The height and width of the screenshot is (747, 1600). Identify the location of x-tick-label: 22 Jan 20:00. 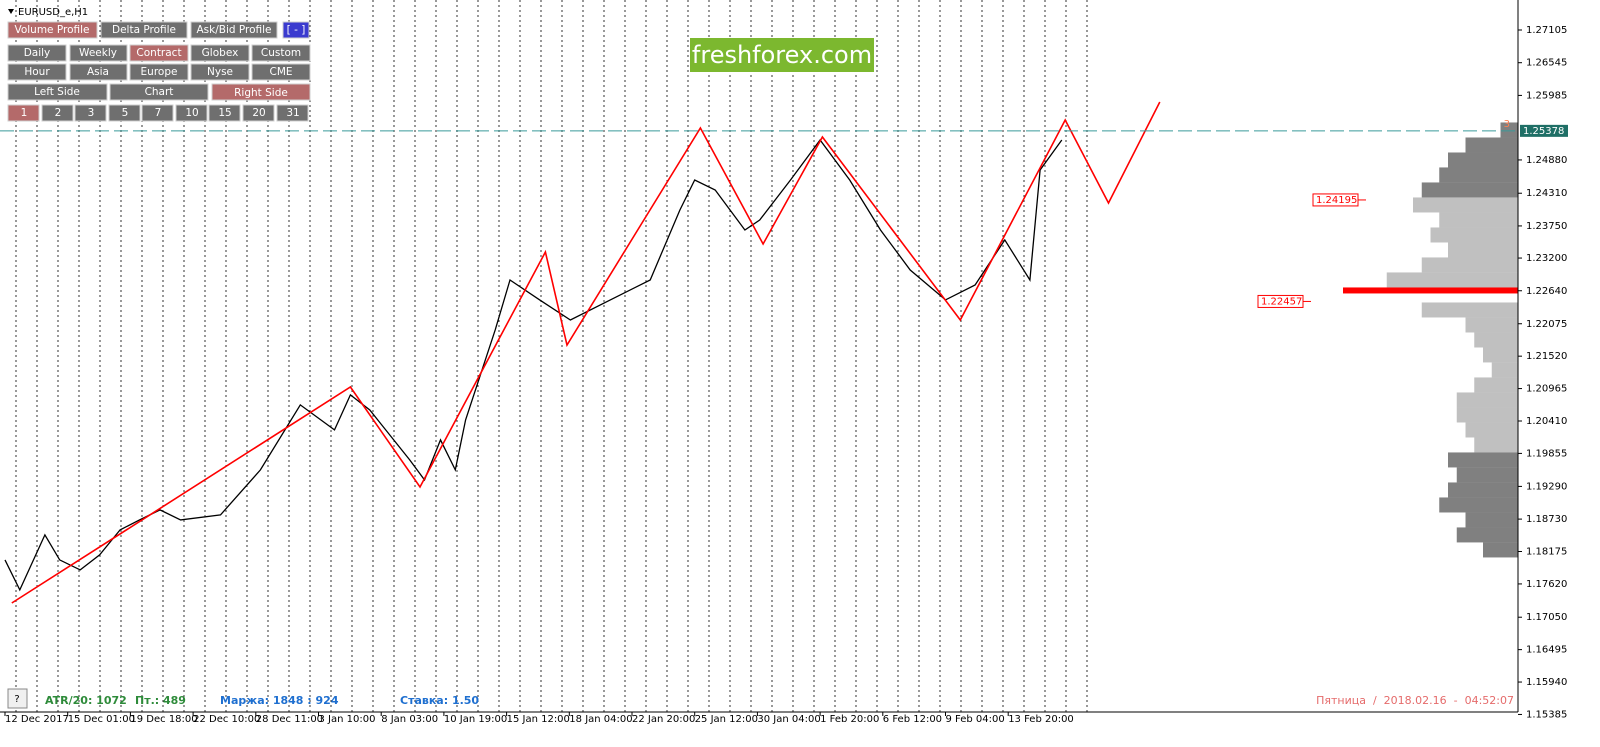
(663, 719).